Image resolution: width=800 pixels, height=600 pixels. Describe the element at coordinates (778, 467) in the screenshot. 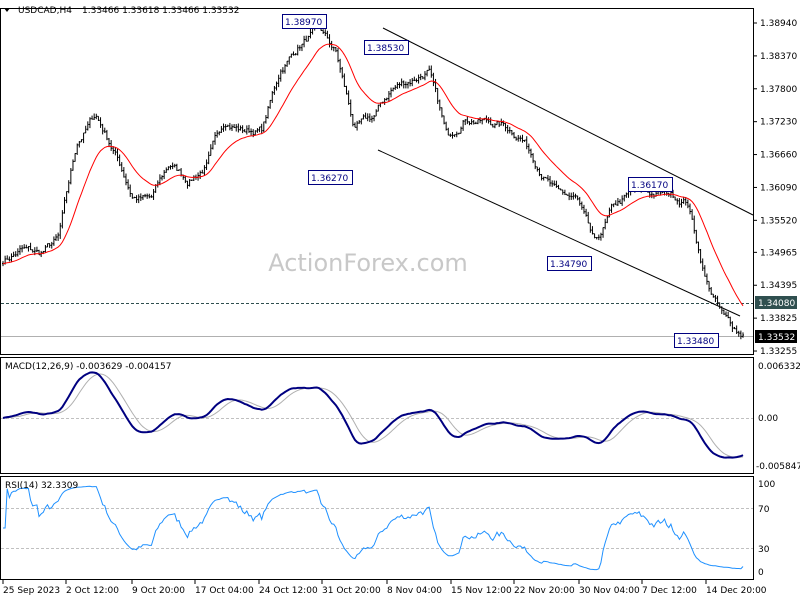

I see `macd-axis-min: -0.005847` at that location.